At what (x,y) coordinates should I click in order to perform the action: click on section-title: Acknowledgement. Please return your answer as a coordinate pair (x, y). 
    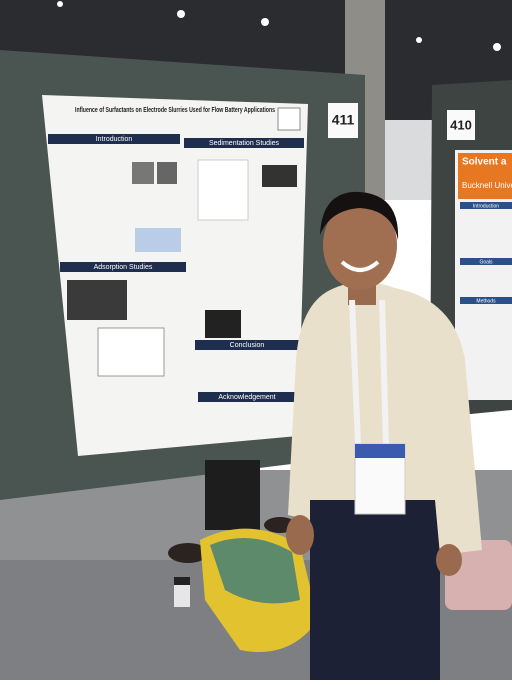
    Looking at the image, I should click on (246, 397).